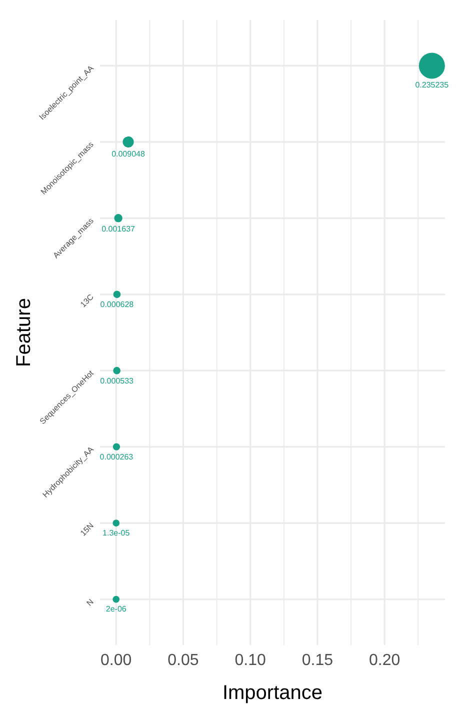 The width and height of the screenshot is (463, 707). Describe the element at coordinates (129, 153) in the screenshot. I see `data-label: 0.009048` at that location.